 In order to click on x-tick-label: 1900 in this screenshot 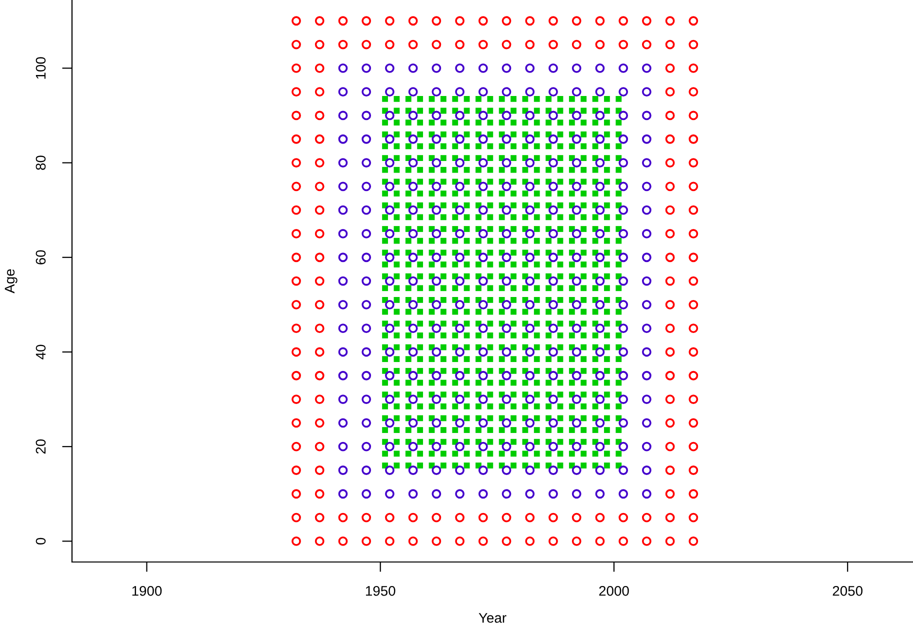, I will do `click(147, 591)`.